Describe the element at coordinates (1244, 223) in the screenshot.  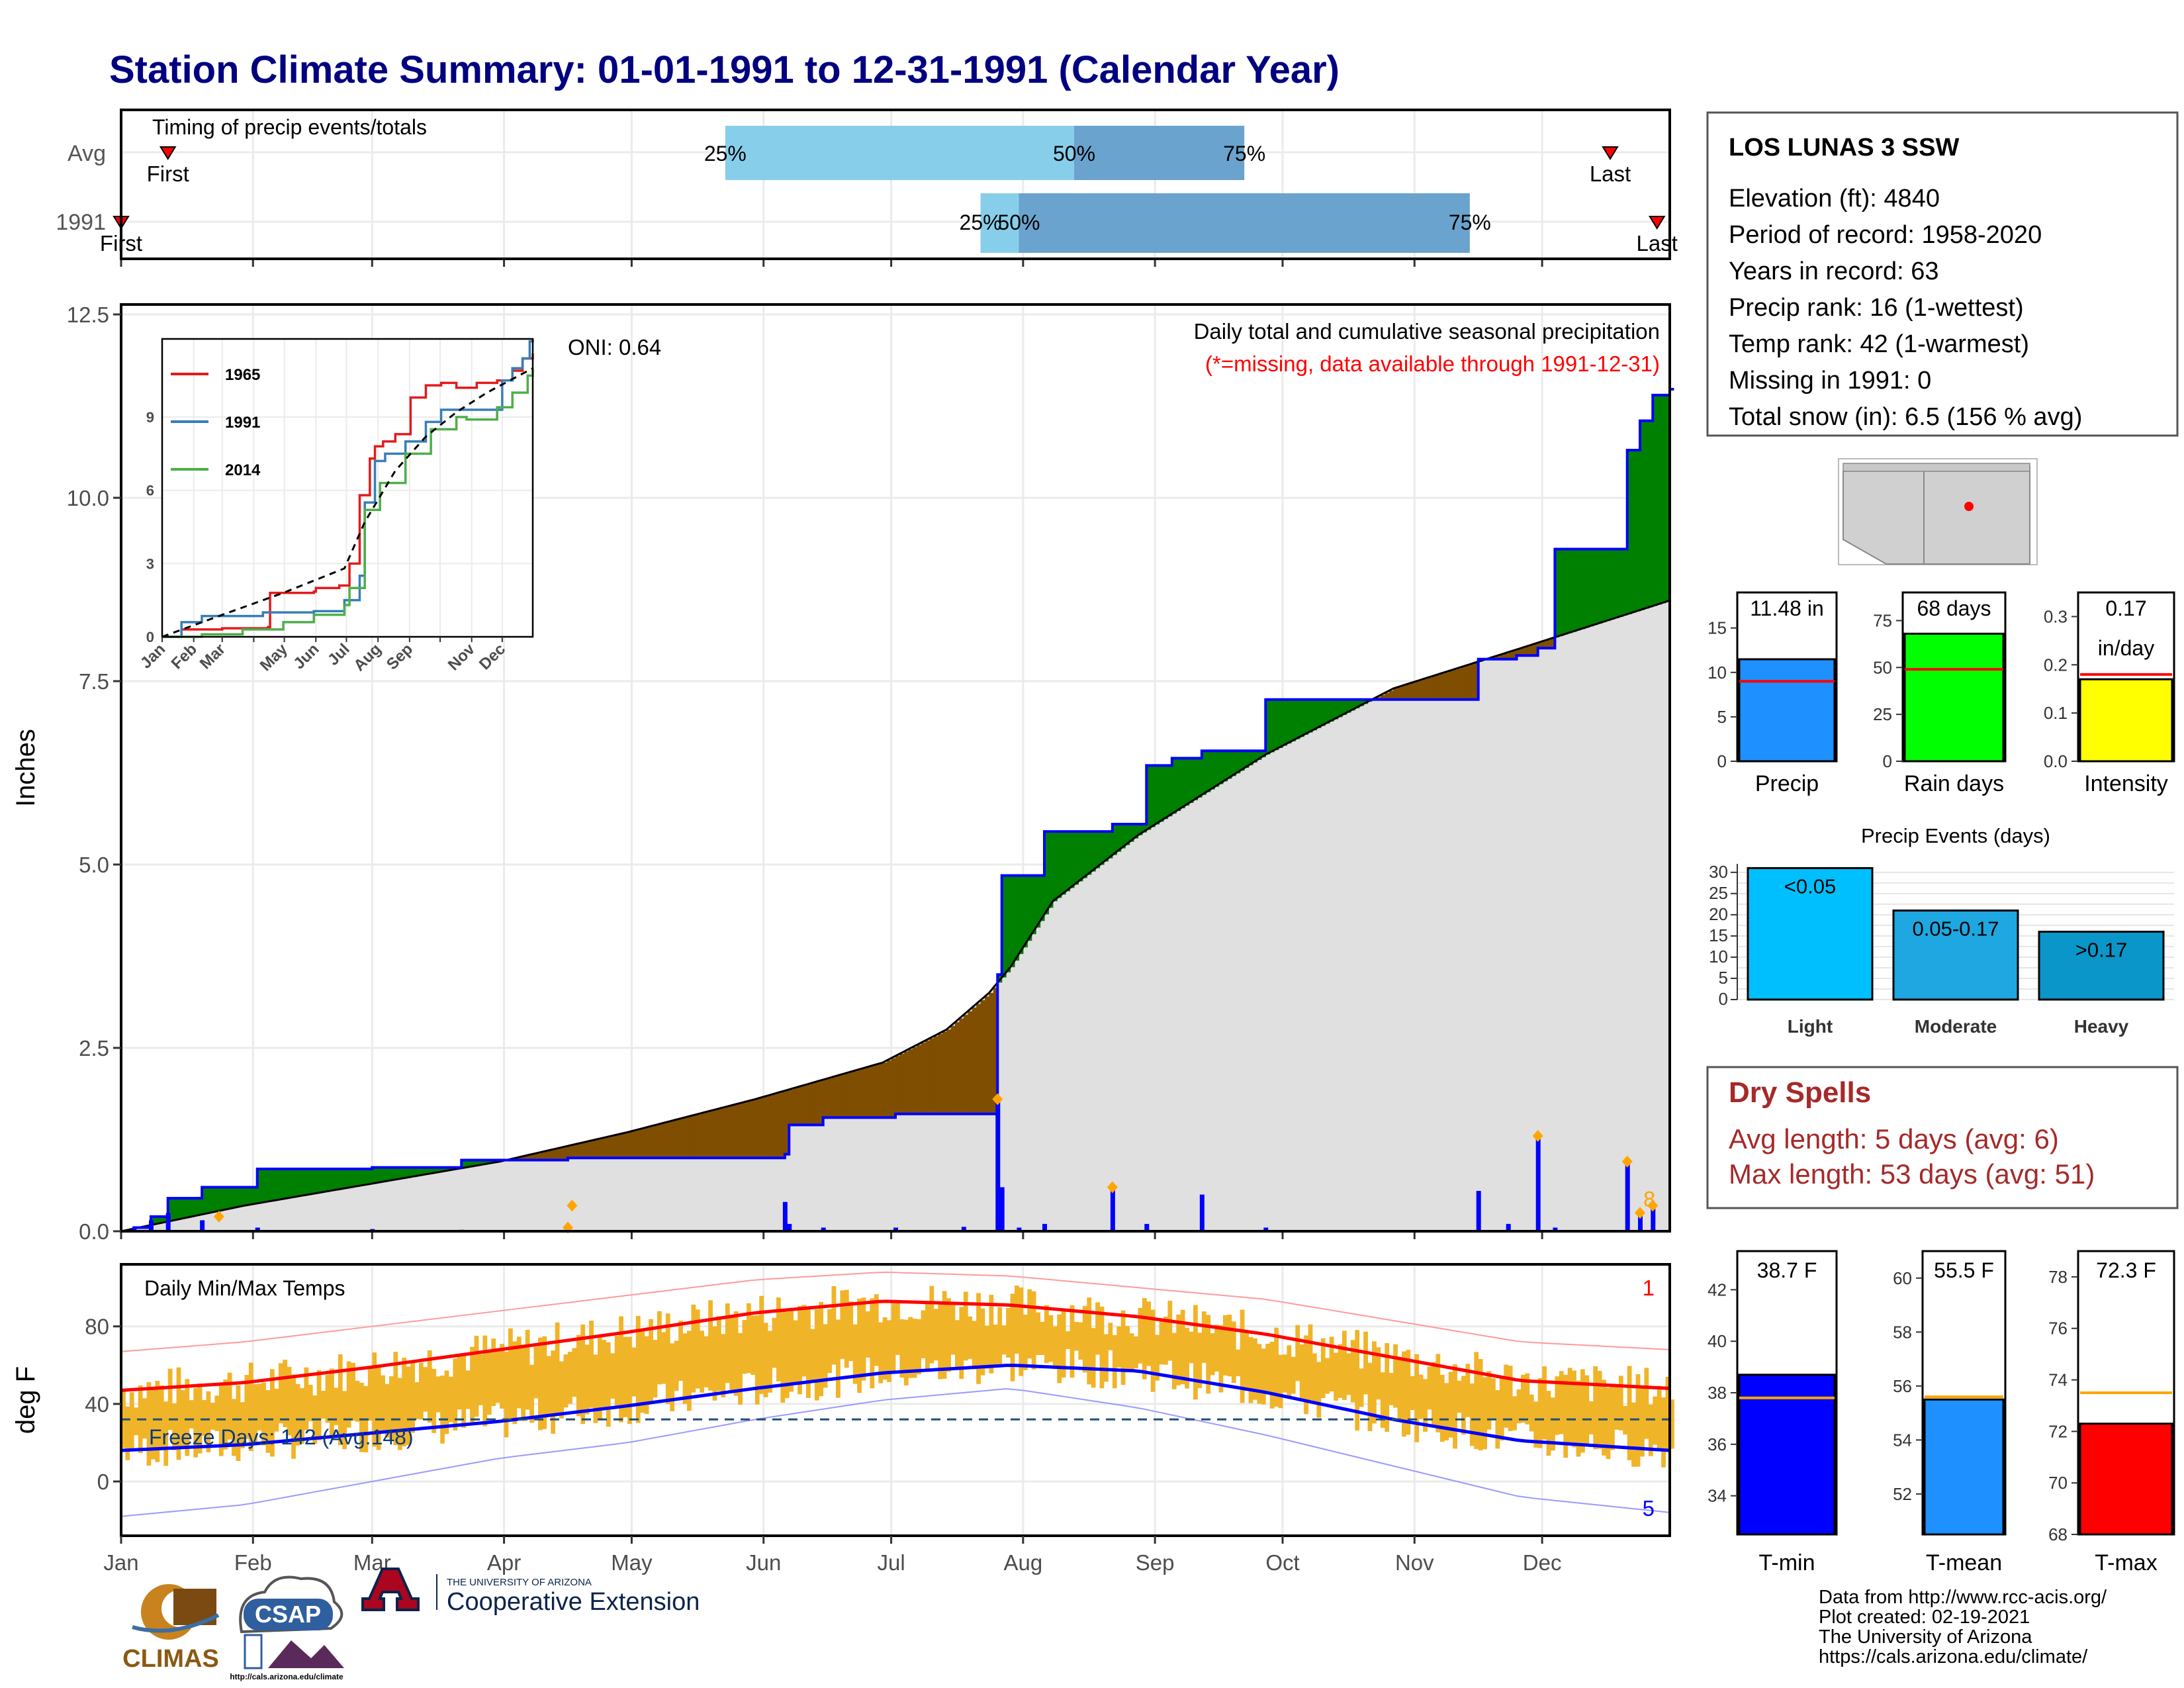
I see `timing-bar-upper` at that location.